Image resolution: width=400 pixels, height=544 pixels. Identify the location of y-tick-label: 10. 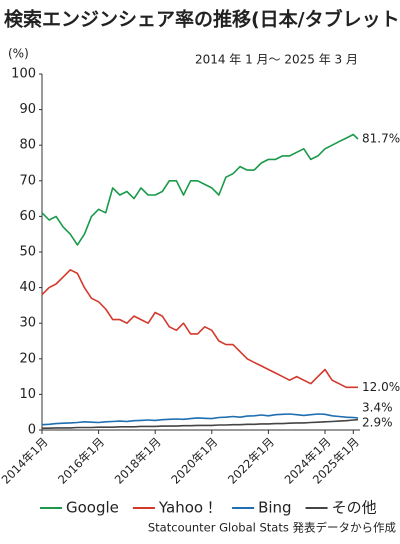
(27, 394).